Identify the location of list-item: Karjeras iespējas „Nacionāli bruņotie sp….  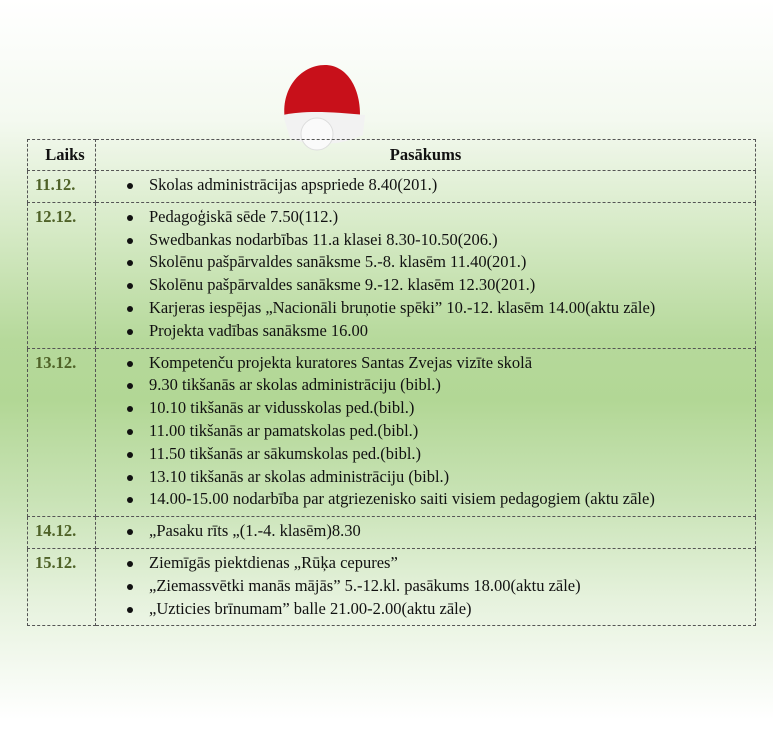
(441, 308).